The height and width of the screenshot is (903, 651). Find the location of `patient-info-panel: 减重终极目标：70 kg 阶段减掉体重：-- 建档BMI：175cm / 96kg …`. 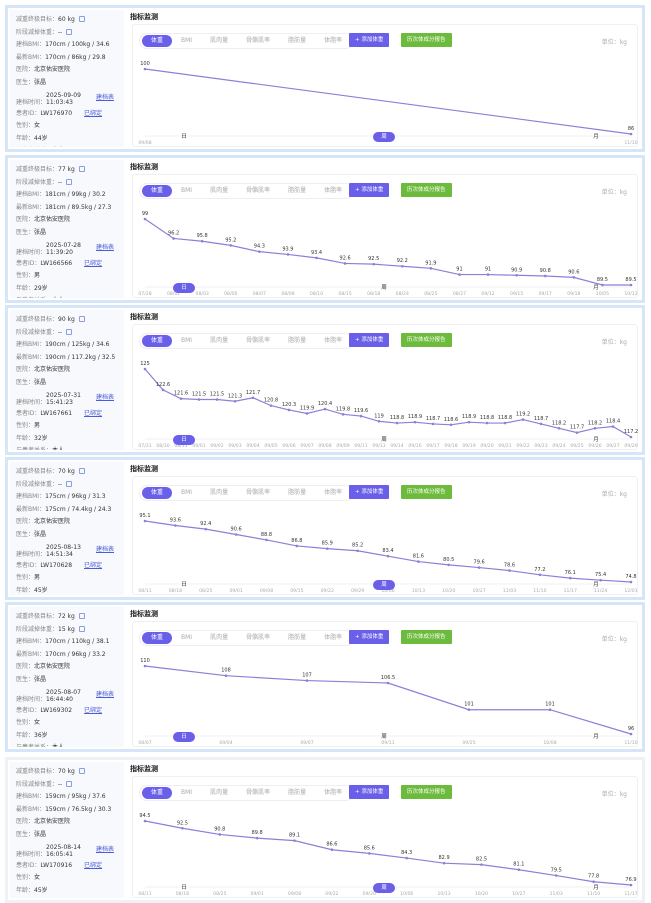

patient-info-panel: 减重终极目标：70 kg 阶段减掉体重：-- 建档BMI：175cm / 96kg … is located at coordinates (67, 528).